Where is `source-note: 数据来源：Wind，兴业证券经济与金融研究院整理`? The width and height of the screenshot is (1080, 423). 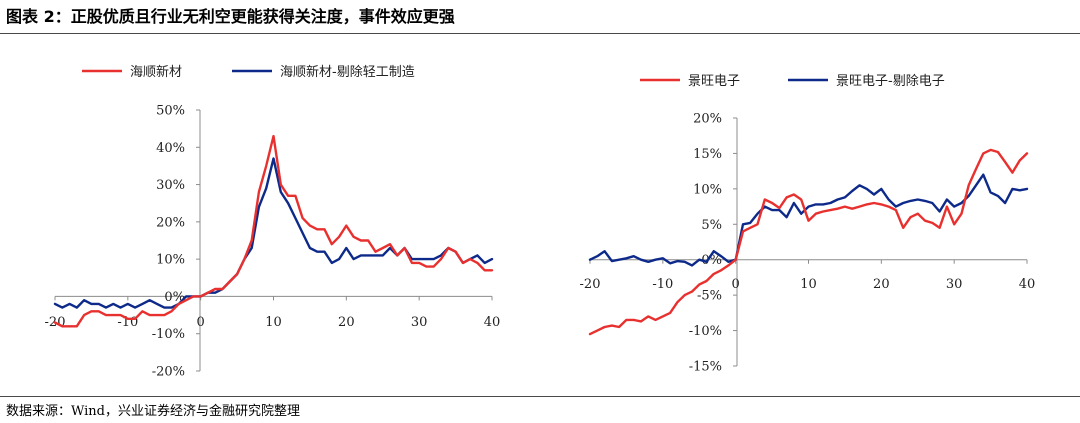 source-note: 数据来源：Wind，兴业证券经济与金融研究院整理 is located at coordinates (153, 411).